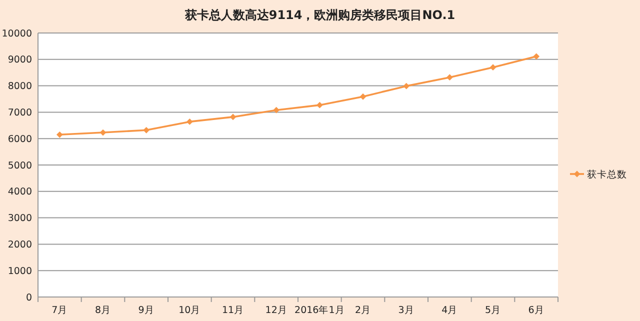 This screenshot has height=321, width=640. I want to click on y-tick-label: 7000, so click(20, 113).